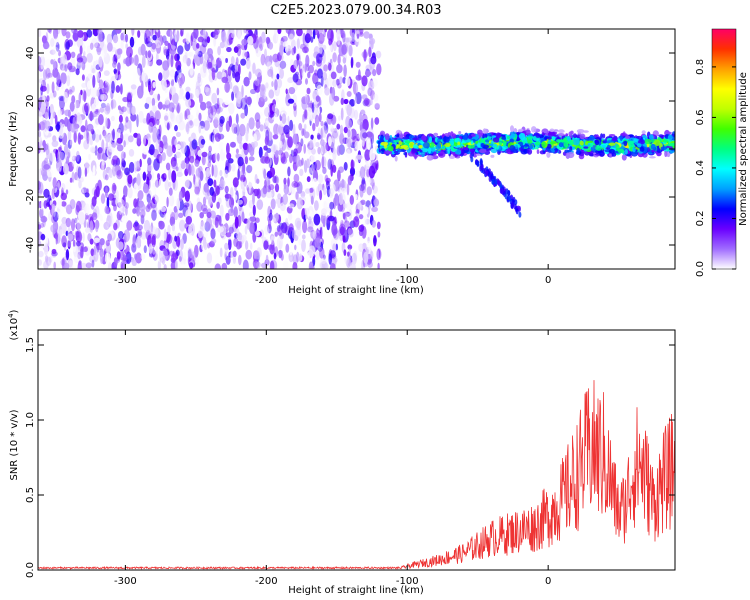  Describe the element at coordinates (30, 101) in the screenshot. I see `y-tick-label: 20` at that location.